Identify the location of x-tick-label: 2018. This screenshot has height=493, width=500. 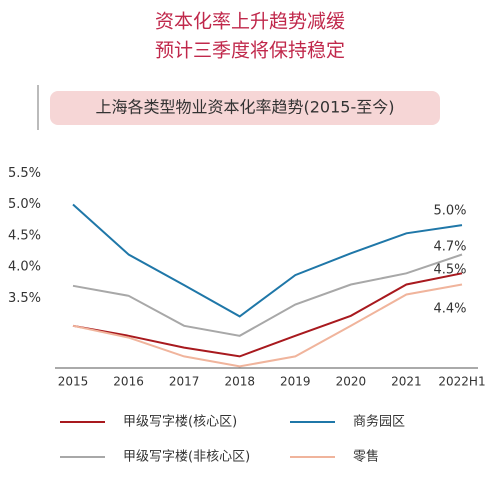
(239, 382).